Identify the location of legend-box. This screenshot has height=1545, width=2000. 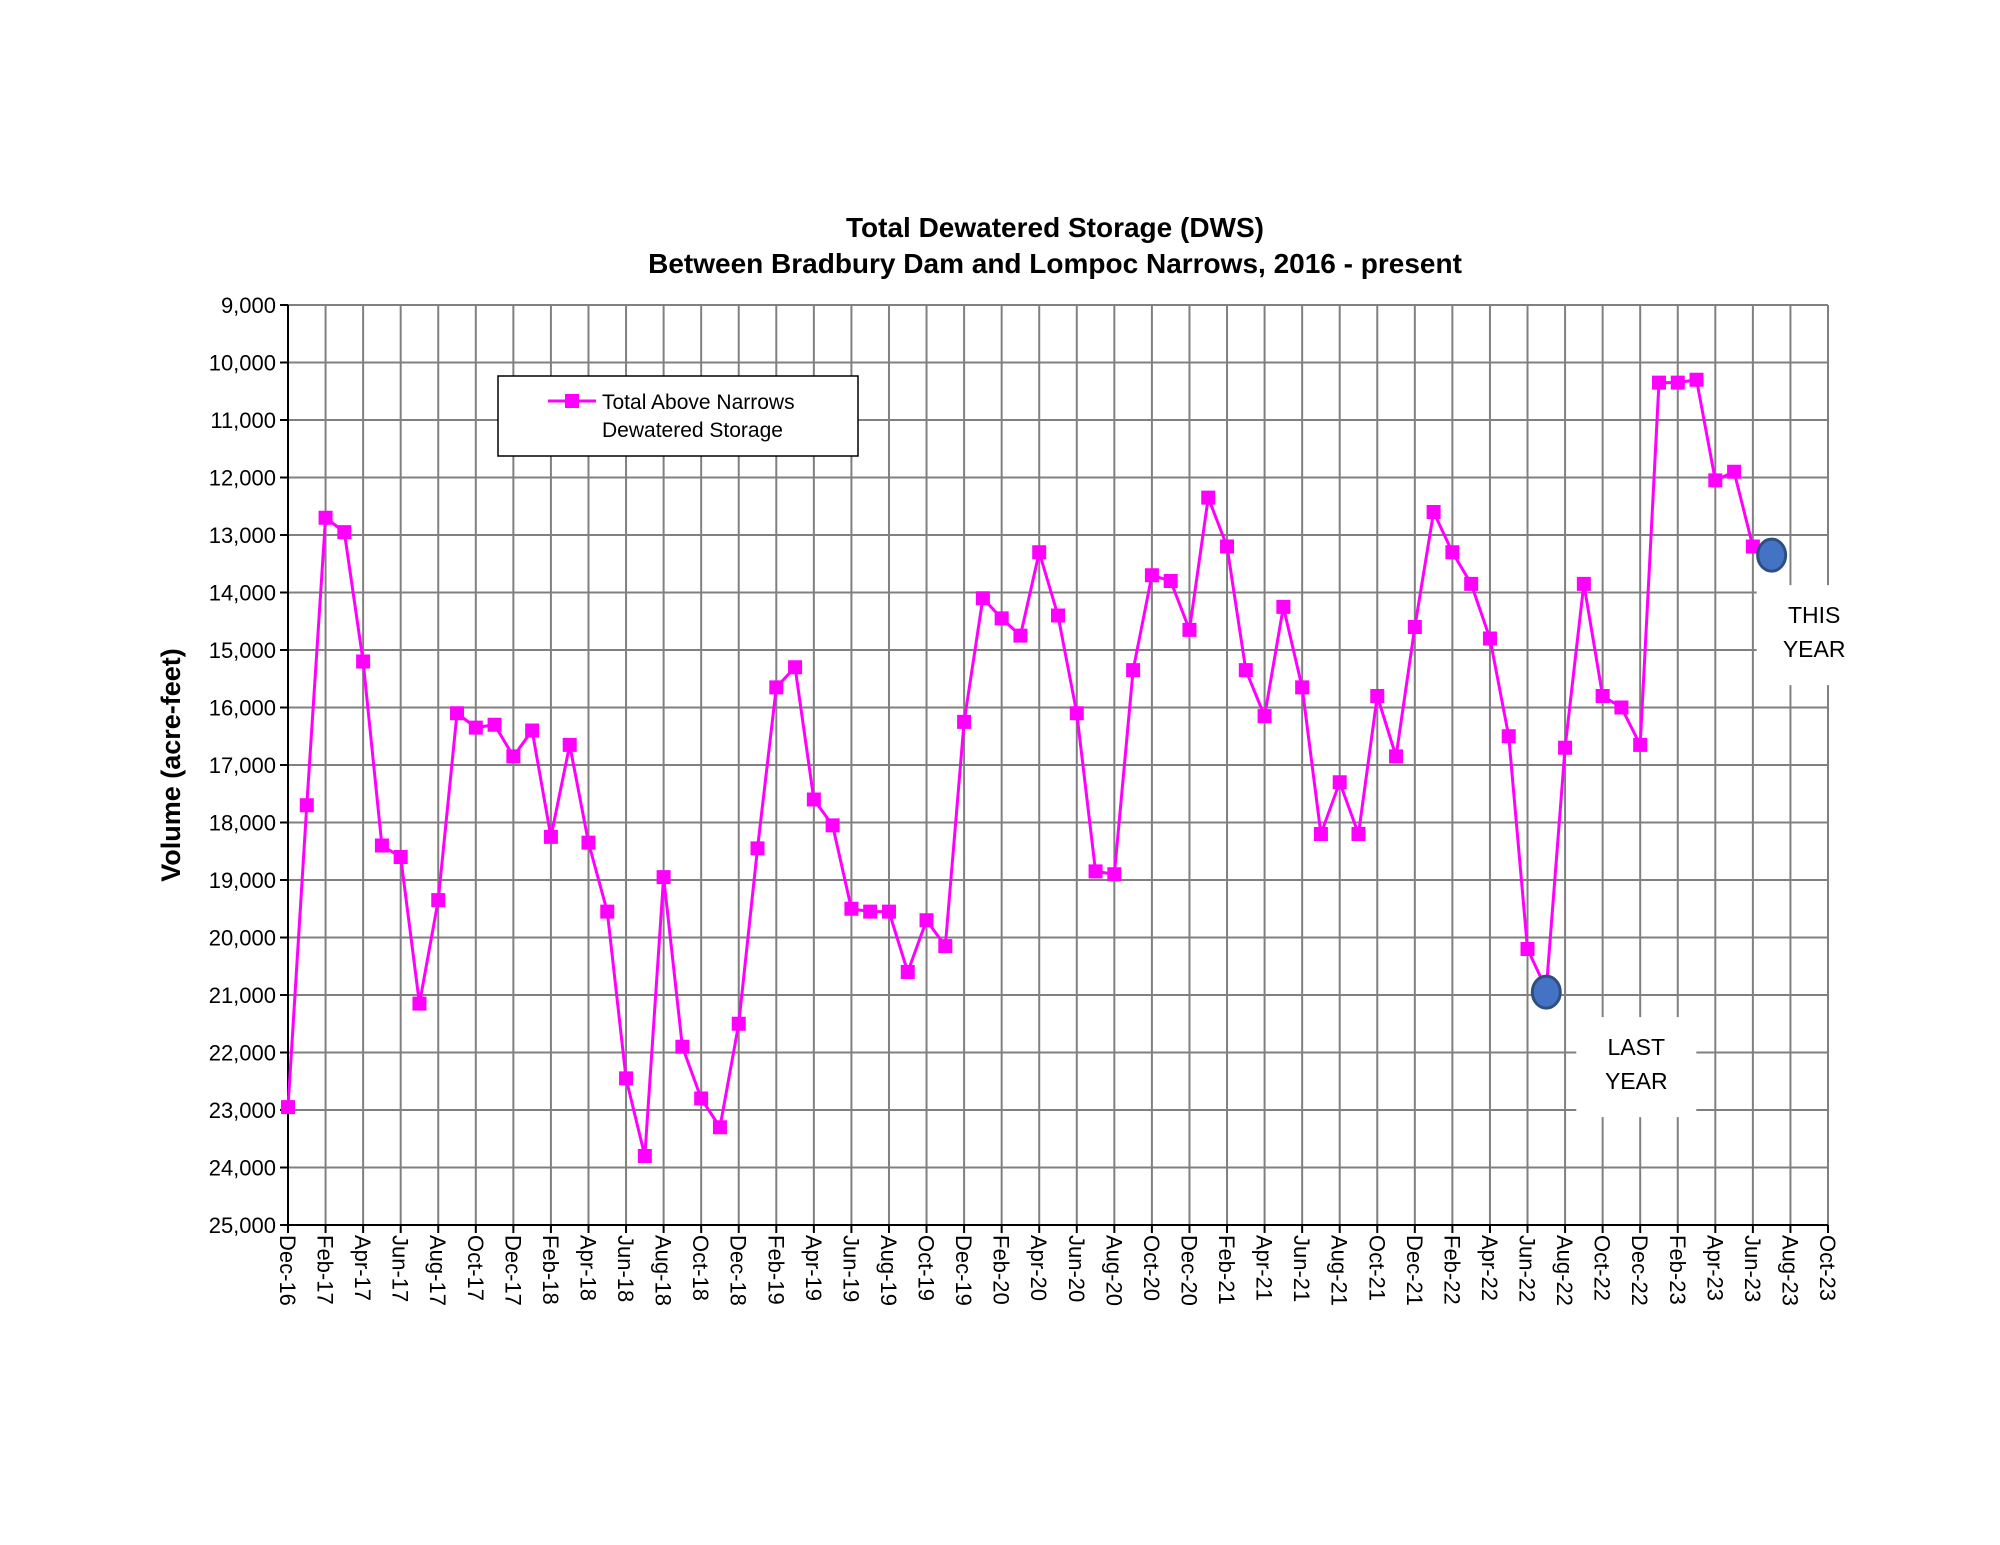
(678, 416).